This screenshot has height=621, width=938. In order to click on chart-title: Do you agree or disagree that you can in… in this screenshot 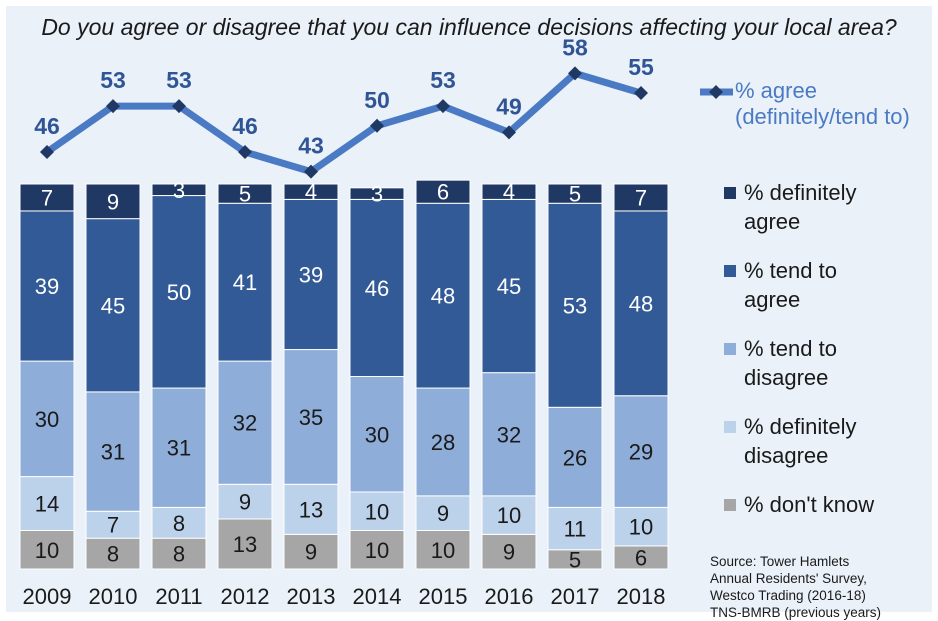, I will do `click(469, 27)`.